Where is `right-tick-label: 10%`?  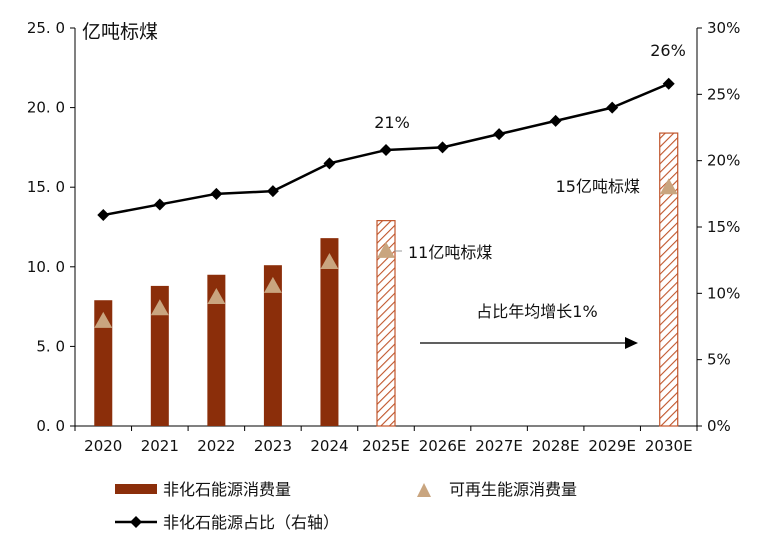
right-tick-label: 10% is located at coordinates (723, 293).